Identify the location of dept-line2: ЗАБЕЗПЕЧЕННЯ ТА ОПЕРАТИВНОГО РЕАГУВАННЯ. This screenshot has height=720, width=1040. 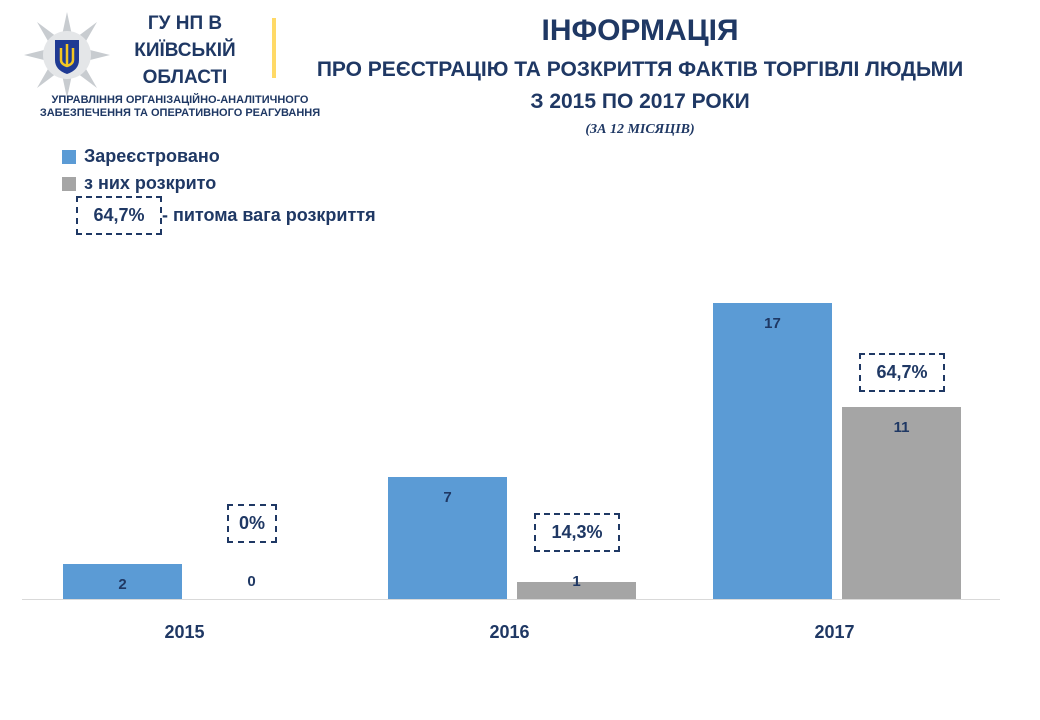
(180, 113).